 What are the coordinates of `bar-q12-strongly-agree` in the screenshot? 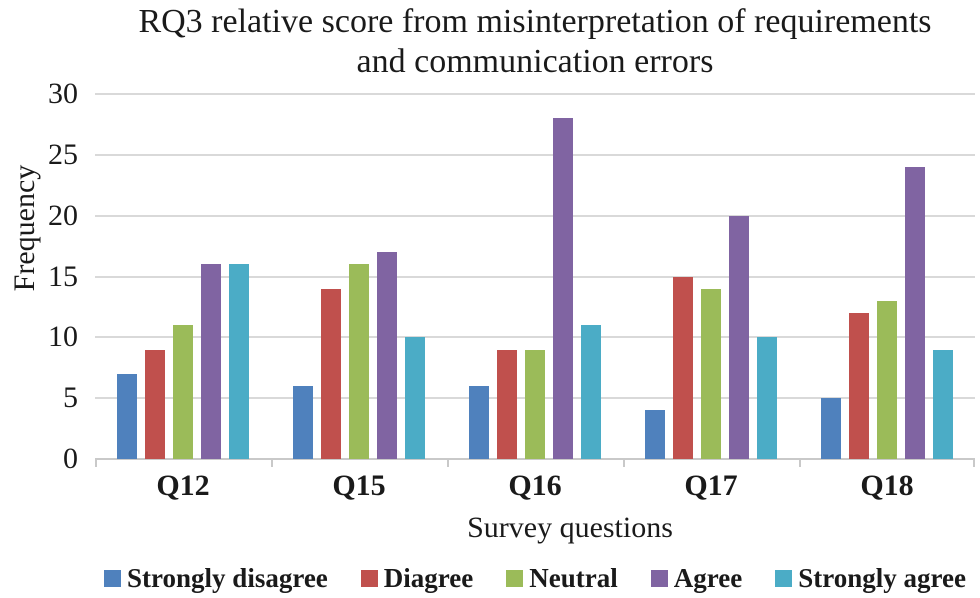 It's located at (239, 361).